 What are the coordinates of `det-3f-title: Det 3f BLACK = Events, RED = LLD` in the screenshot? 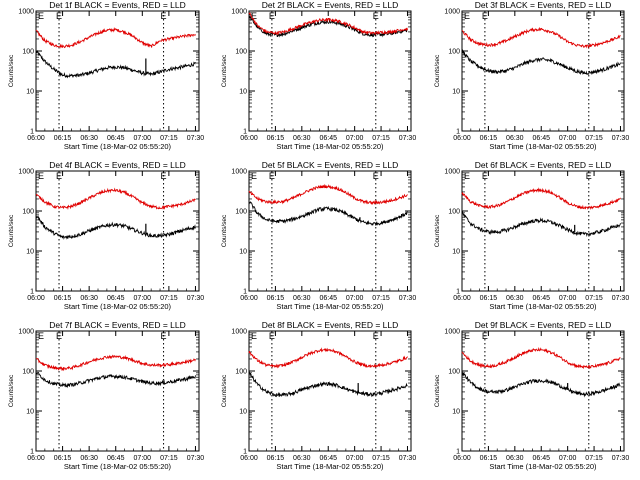 It's located at (543, 5).